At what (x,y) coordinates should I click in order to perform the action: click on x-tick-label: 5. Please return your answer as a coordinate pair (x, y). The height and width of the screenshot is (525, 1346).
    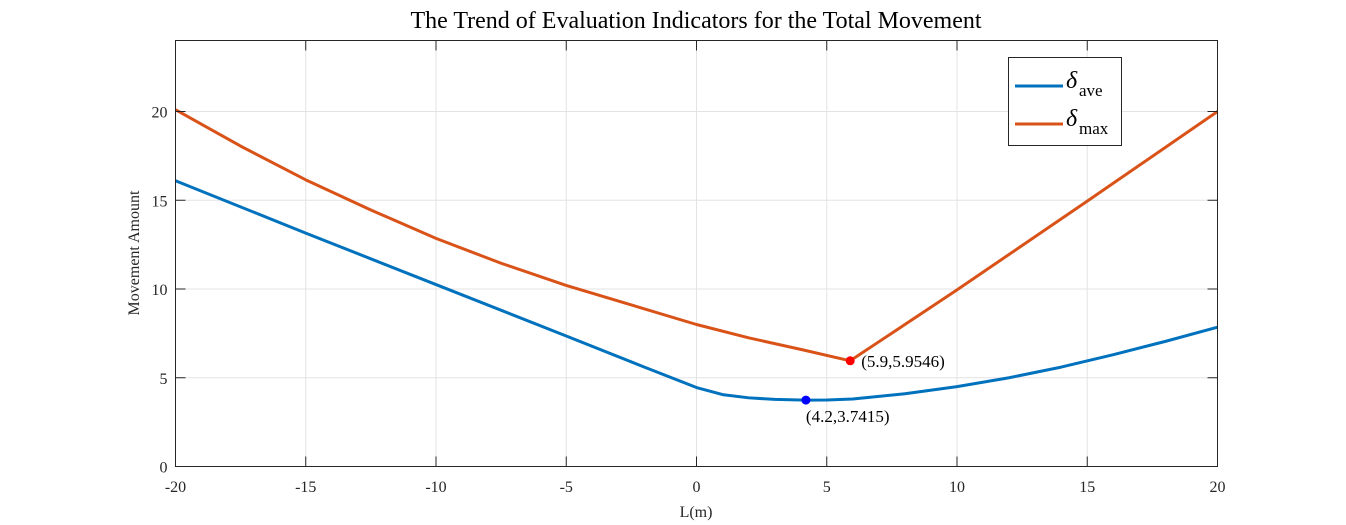
    Looking at the image, I should click on (827, 487).